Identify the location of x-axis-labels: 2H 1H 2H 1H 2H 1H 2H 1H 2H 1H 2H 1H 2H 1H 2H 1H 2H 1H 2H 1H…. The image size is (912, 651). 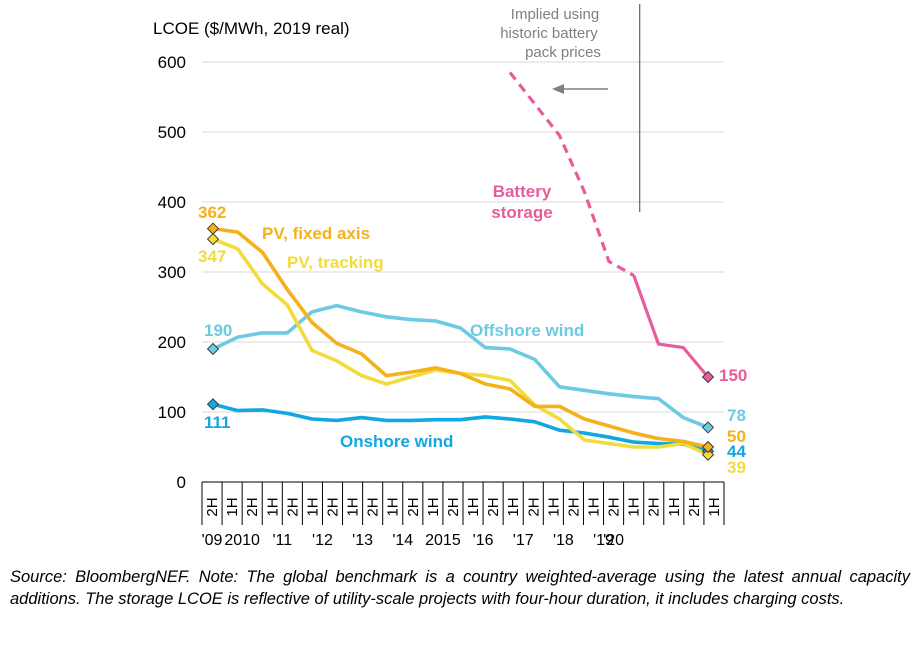
(463, 515).